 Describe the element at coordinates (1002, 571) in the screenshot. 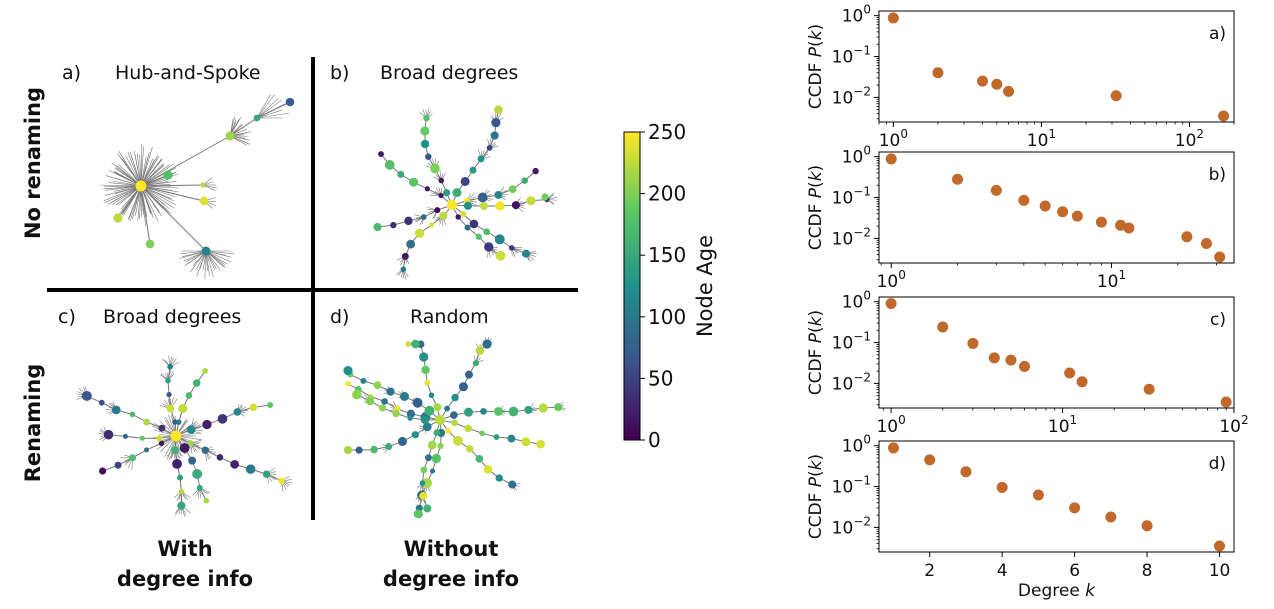

I see `ccdf-xtick-label: 4` at that location.